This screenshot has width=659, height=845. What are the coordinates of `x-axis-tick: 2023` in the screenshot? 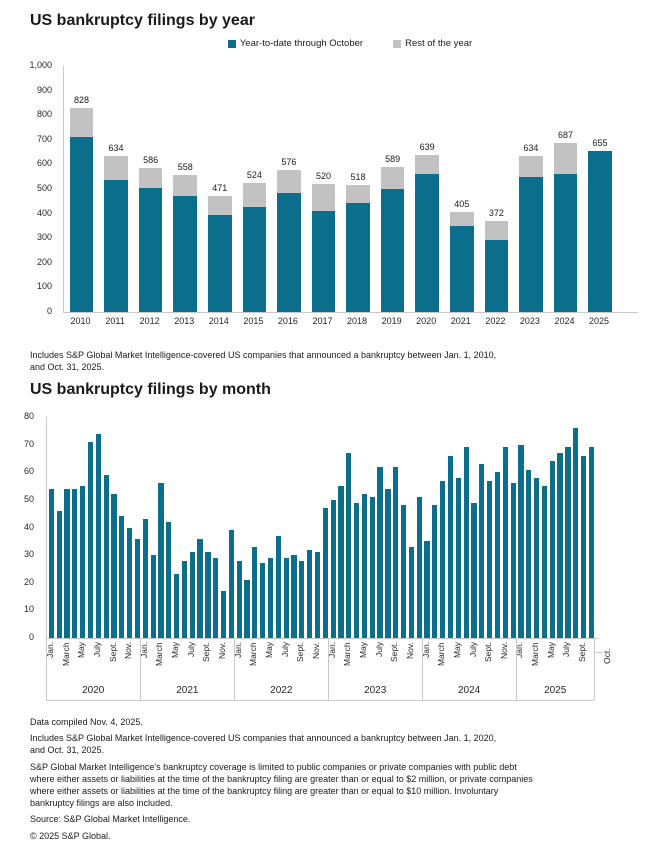 It's located at (529, 321).